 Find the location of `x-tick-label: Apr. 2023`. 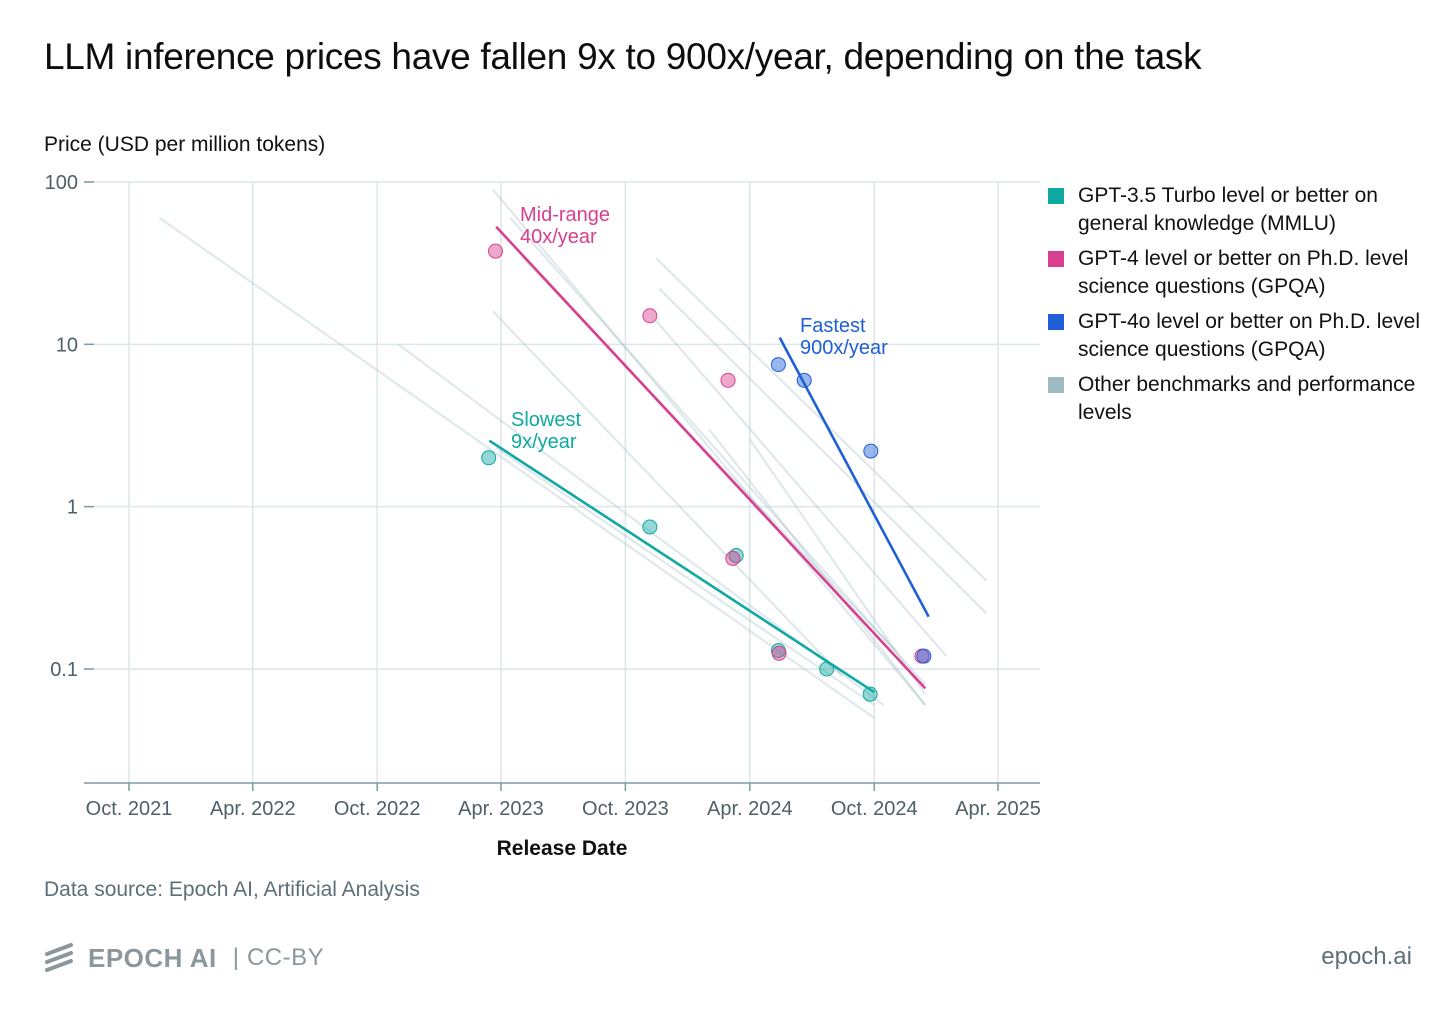

x-tick-label: Apr. 2023 is located at coordinates (501, 809).